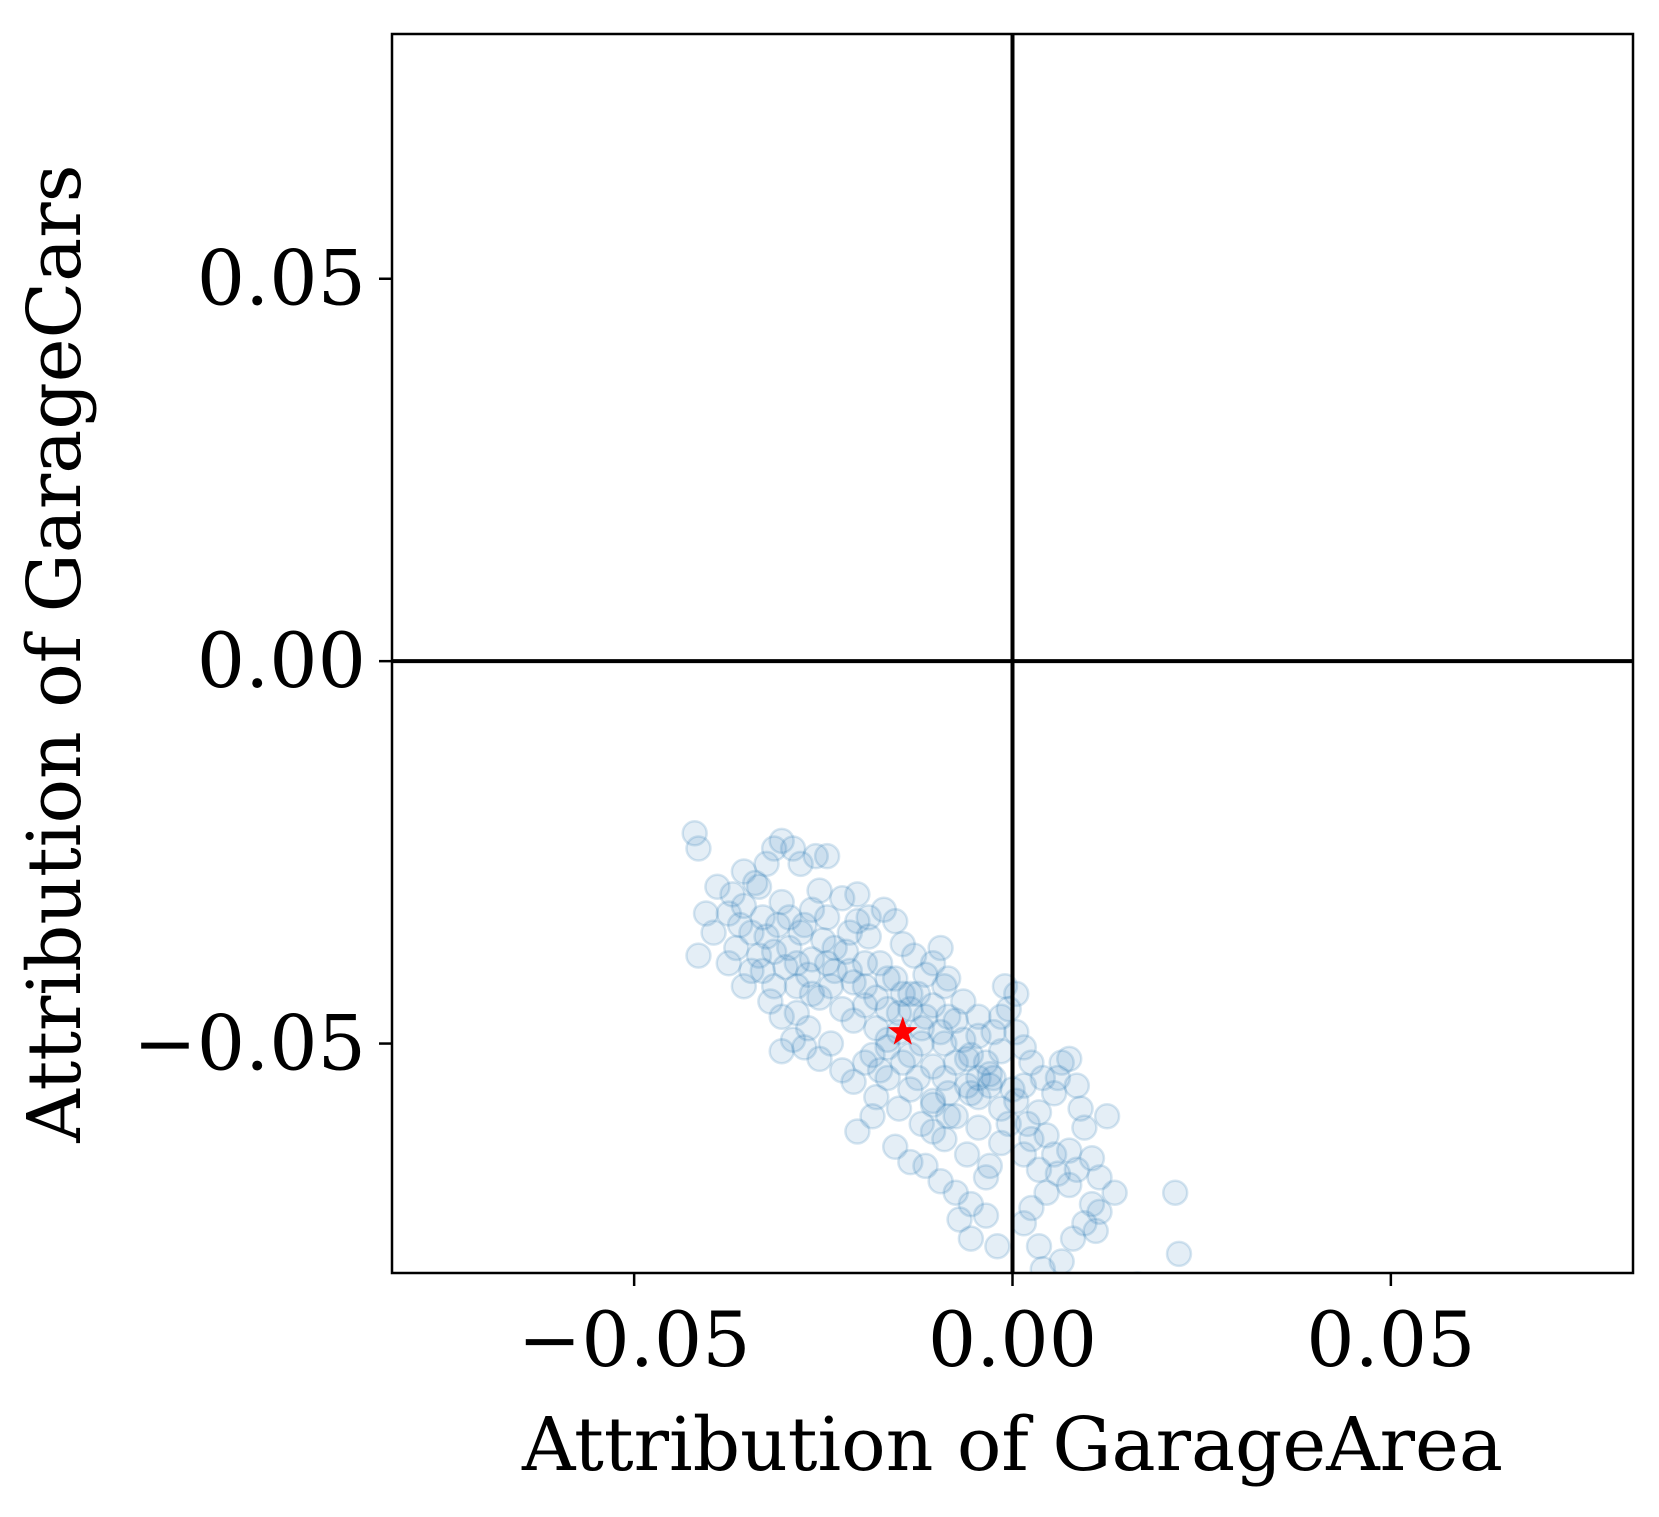 The image size is (1659, 1517). Describe the element at coordinates (55, 653) in the screenshot. I see `y-axis-label: Attribution of GarageCars` at that location.